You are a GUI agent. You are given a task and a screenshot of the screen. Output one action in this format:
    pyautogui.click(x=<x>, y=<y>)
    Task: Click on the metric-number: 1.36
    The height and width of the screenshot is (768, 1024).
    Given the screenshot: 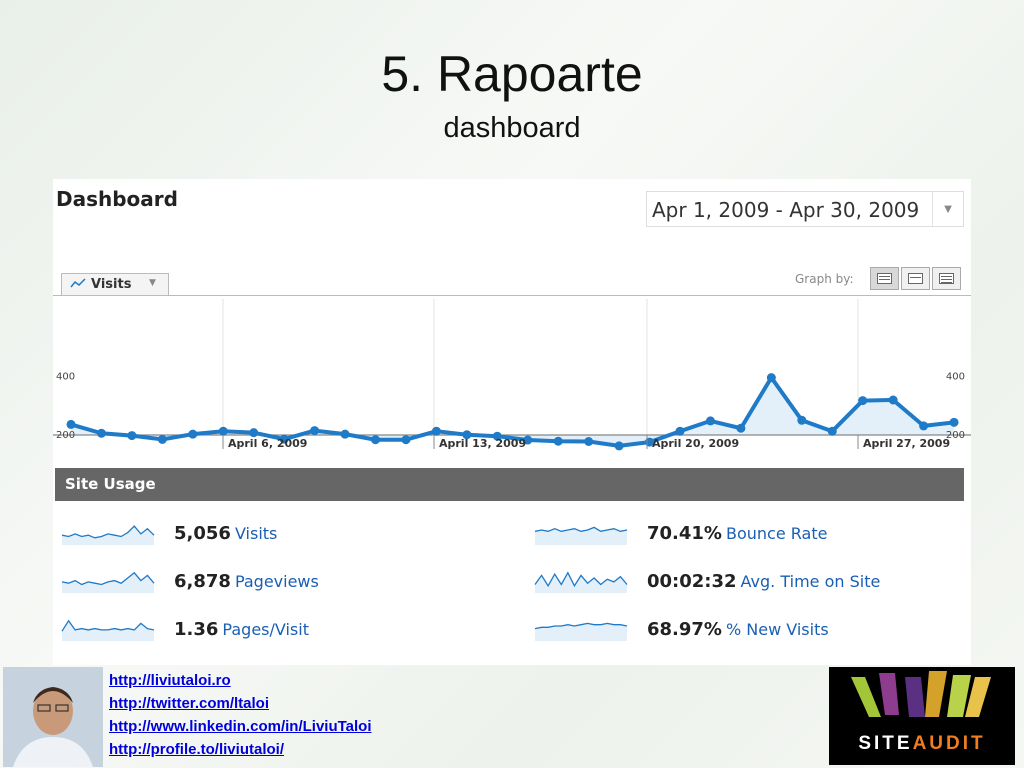 What is the action you would take?
    pyautogui.click(x=196, y=629)
    